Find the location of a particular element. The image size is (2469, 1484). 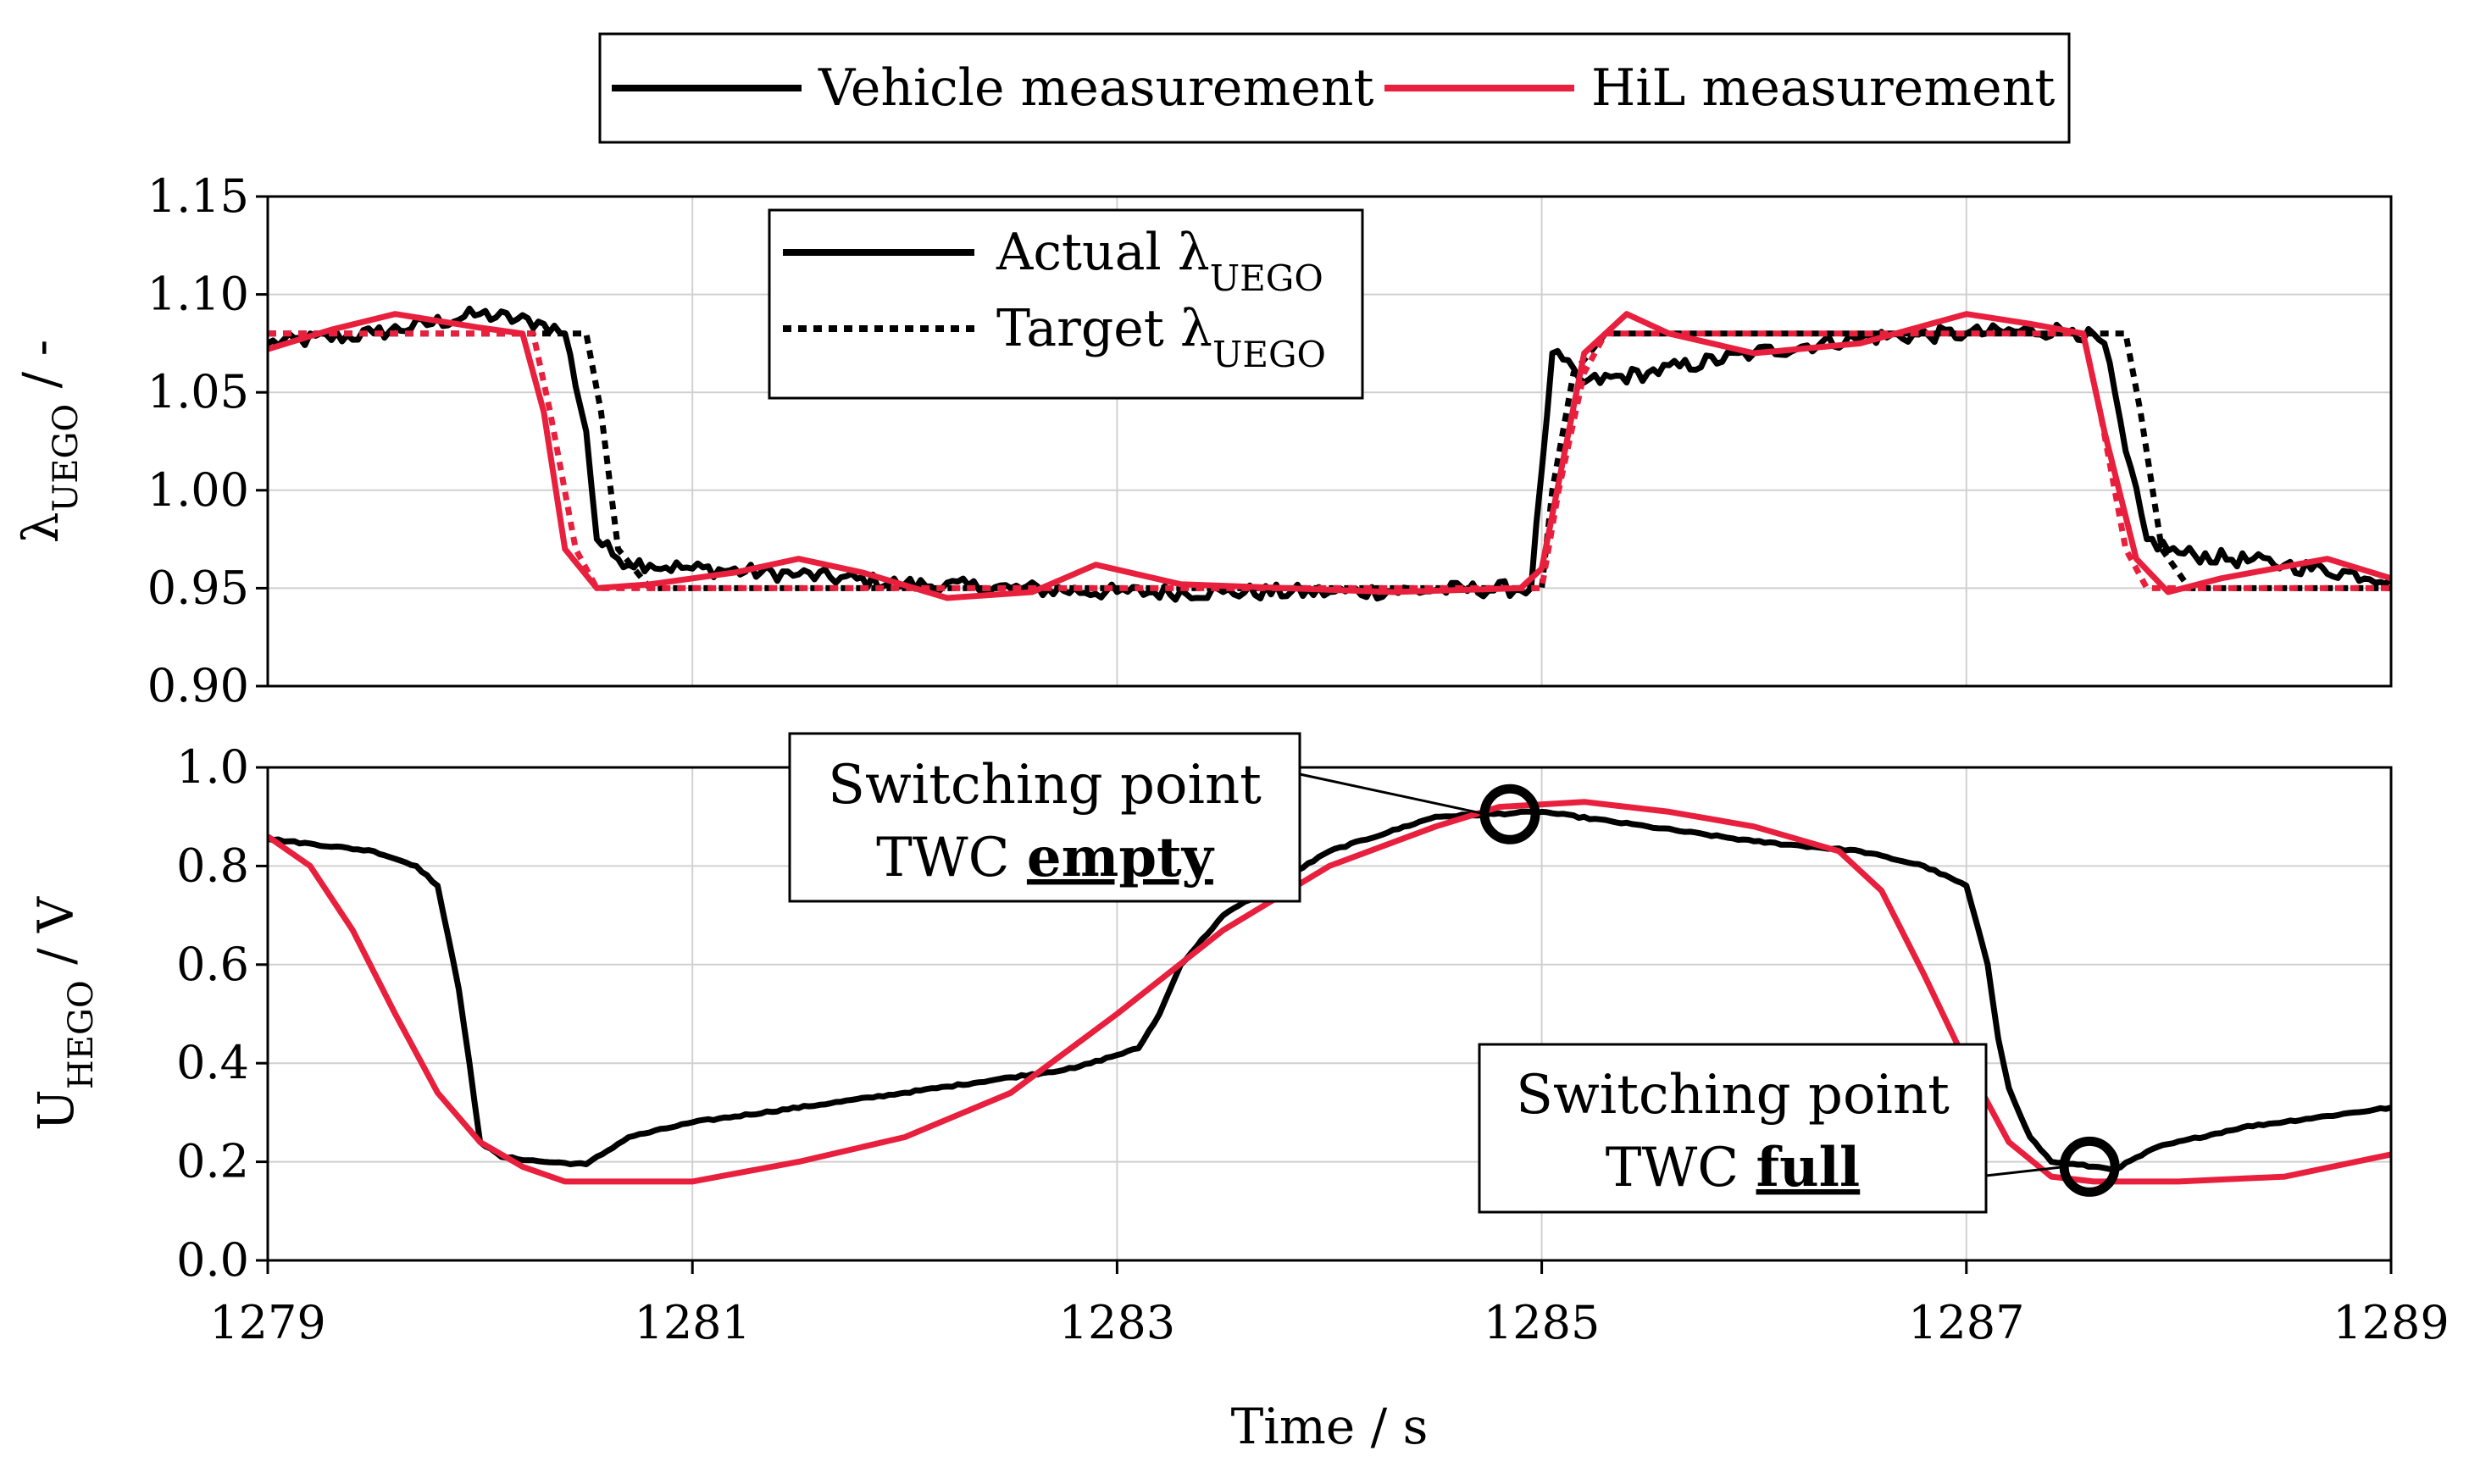

lambda-legend-label-target: Target λUEGO is located at coordinates (1161, 337).